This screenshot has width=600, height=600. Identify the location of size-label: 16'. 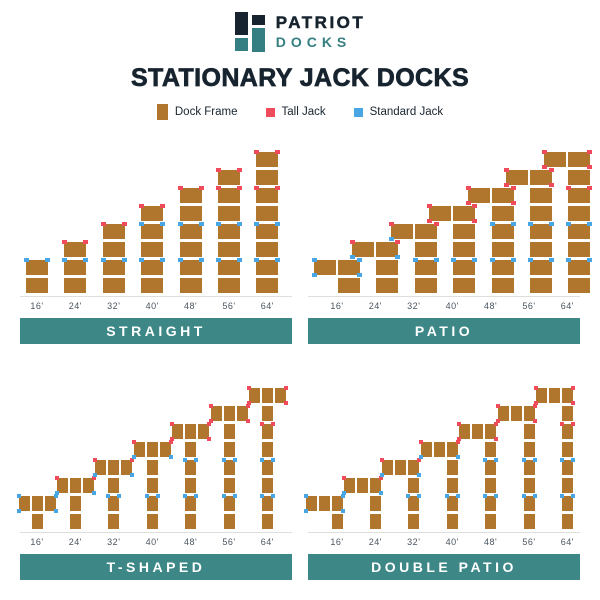
(337, 306).